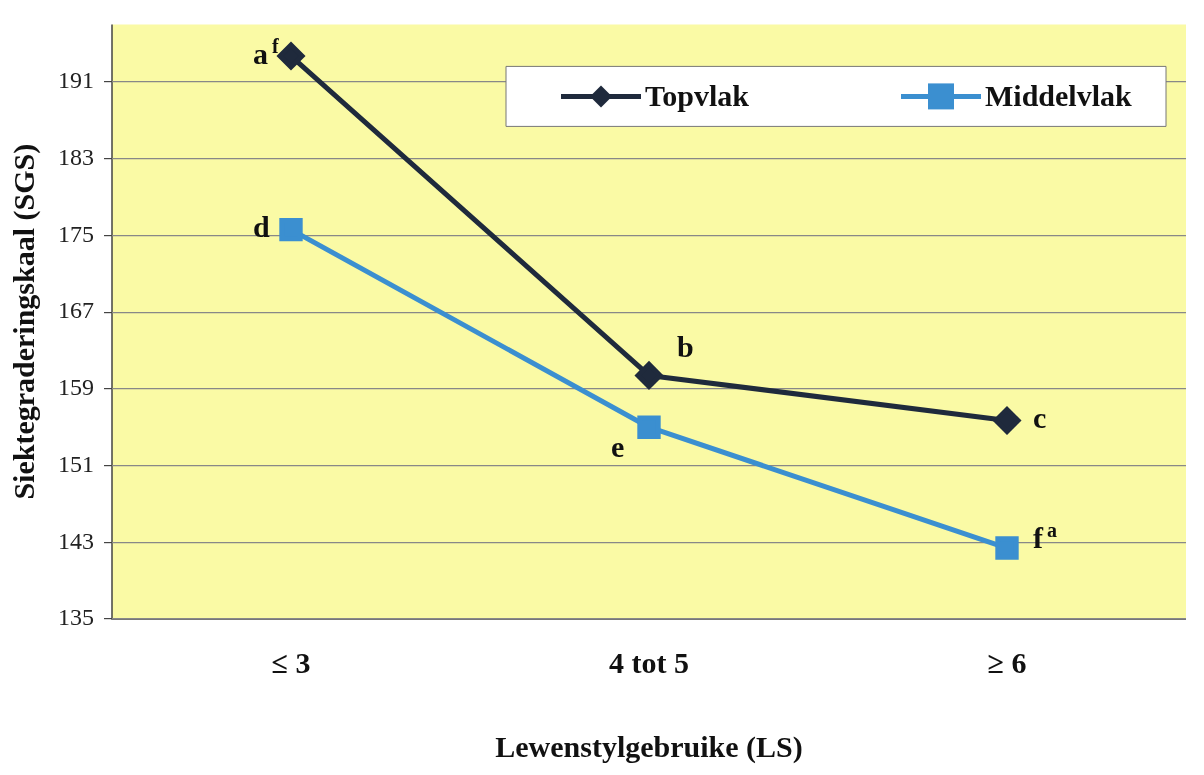  What do you see at coordinates (76, 463) in the screenshot?
I see `y-tick-label: 151` at bounding box center [76, 463].